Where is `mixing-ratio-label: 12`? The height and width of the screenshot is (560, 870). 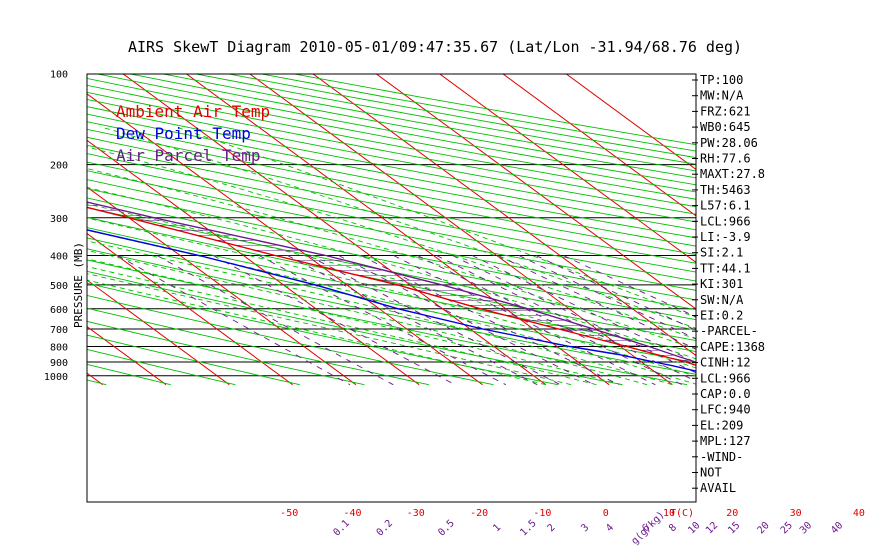
mixing-ratio-label: 12 is located at coordinates (712, 528).